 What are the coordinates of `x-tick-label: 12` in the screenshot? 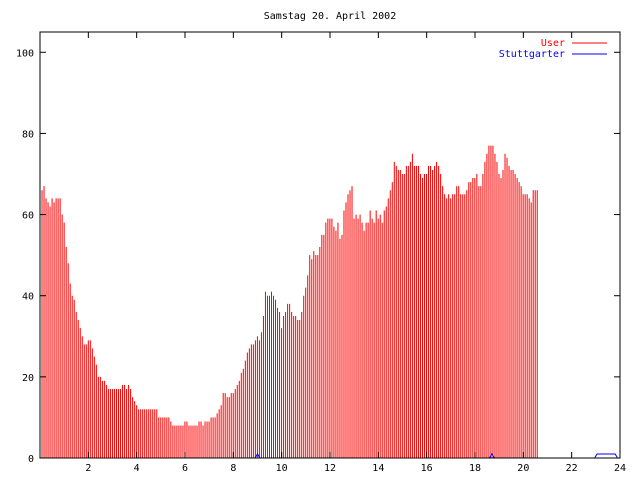 It's located at (330, 468).